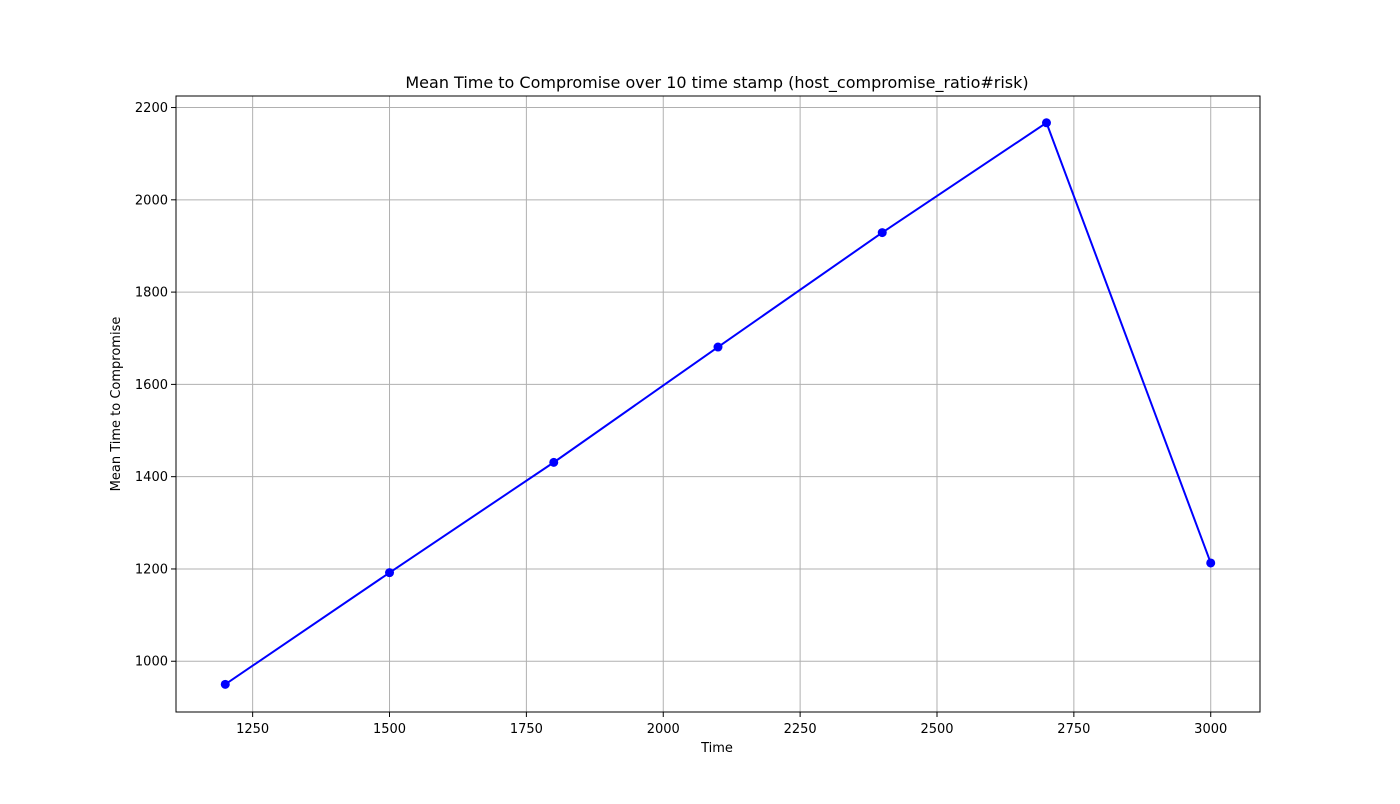 This screenshot has height=804, width=1400. Describe the element at coordinates (526, 729) in the screenshot. I see `x-tick-label: 1750` at that location.